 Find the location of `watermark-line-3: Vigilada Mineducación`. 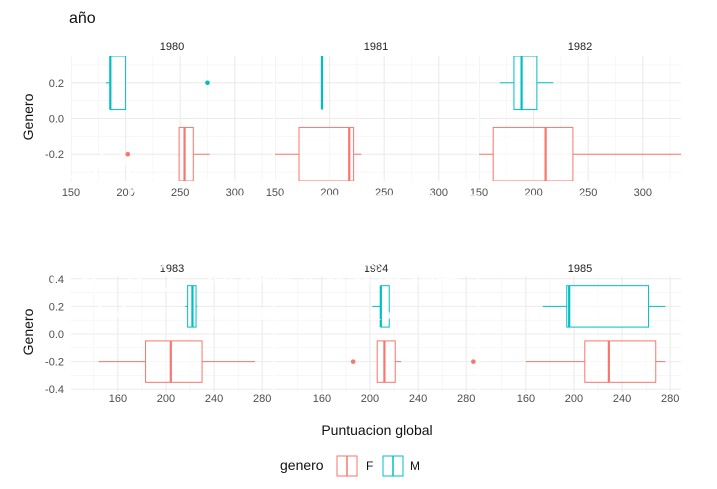

watermark-line-3: Vigilada Mineducación is located at coordinates (303, 315).